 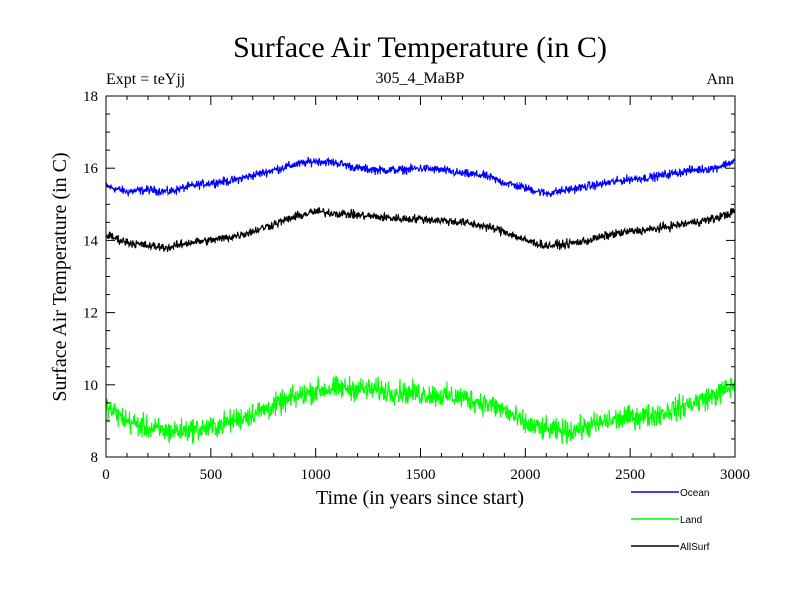 I want to click on series-line-ocean, so click(x=420, y=177).